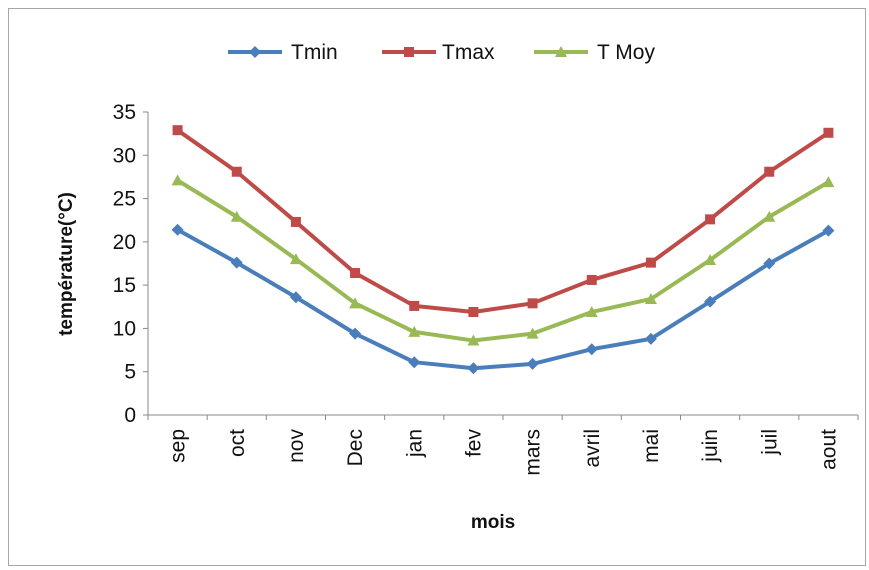  I want to click on y-tick-label: 20, so click(124, 242).